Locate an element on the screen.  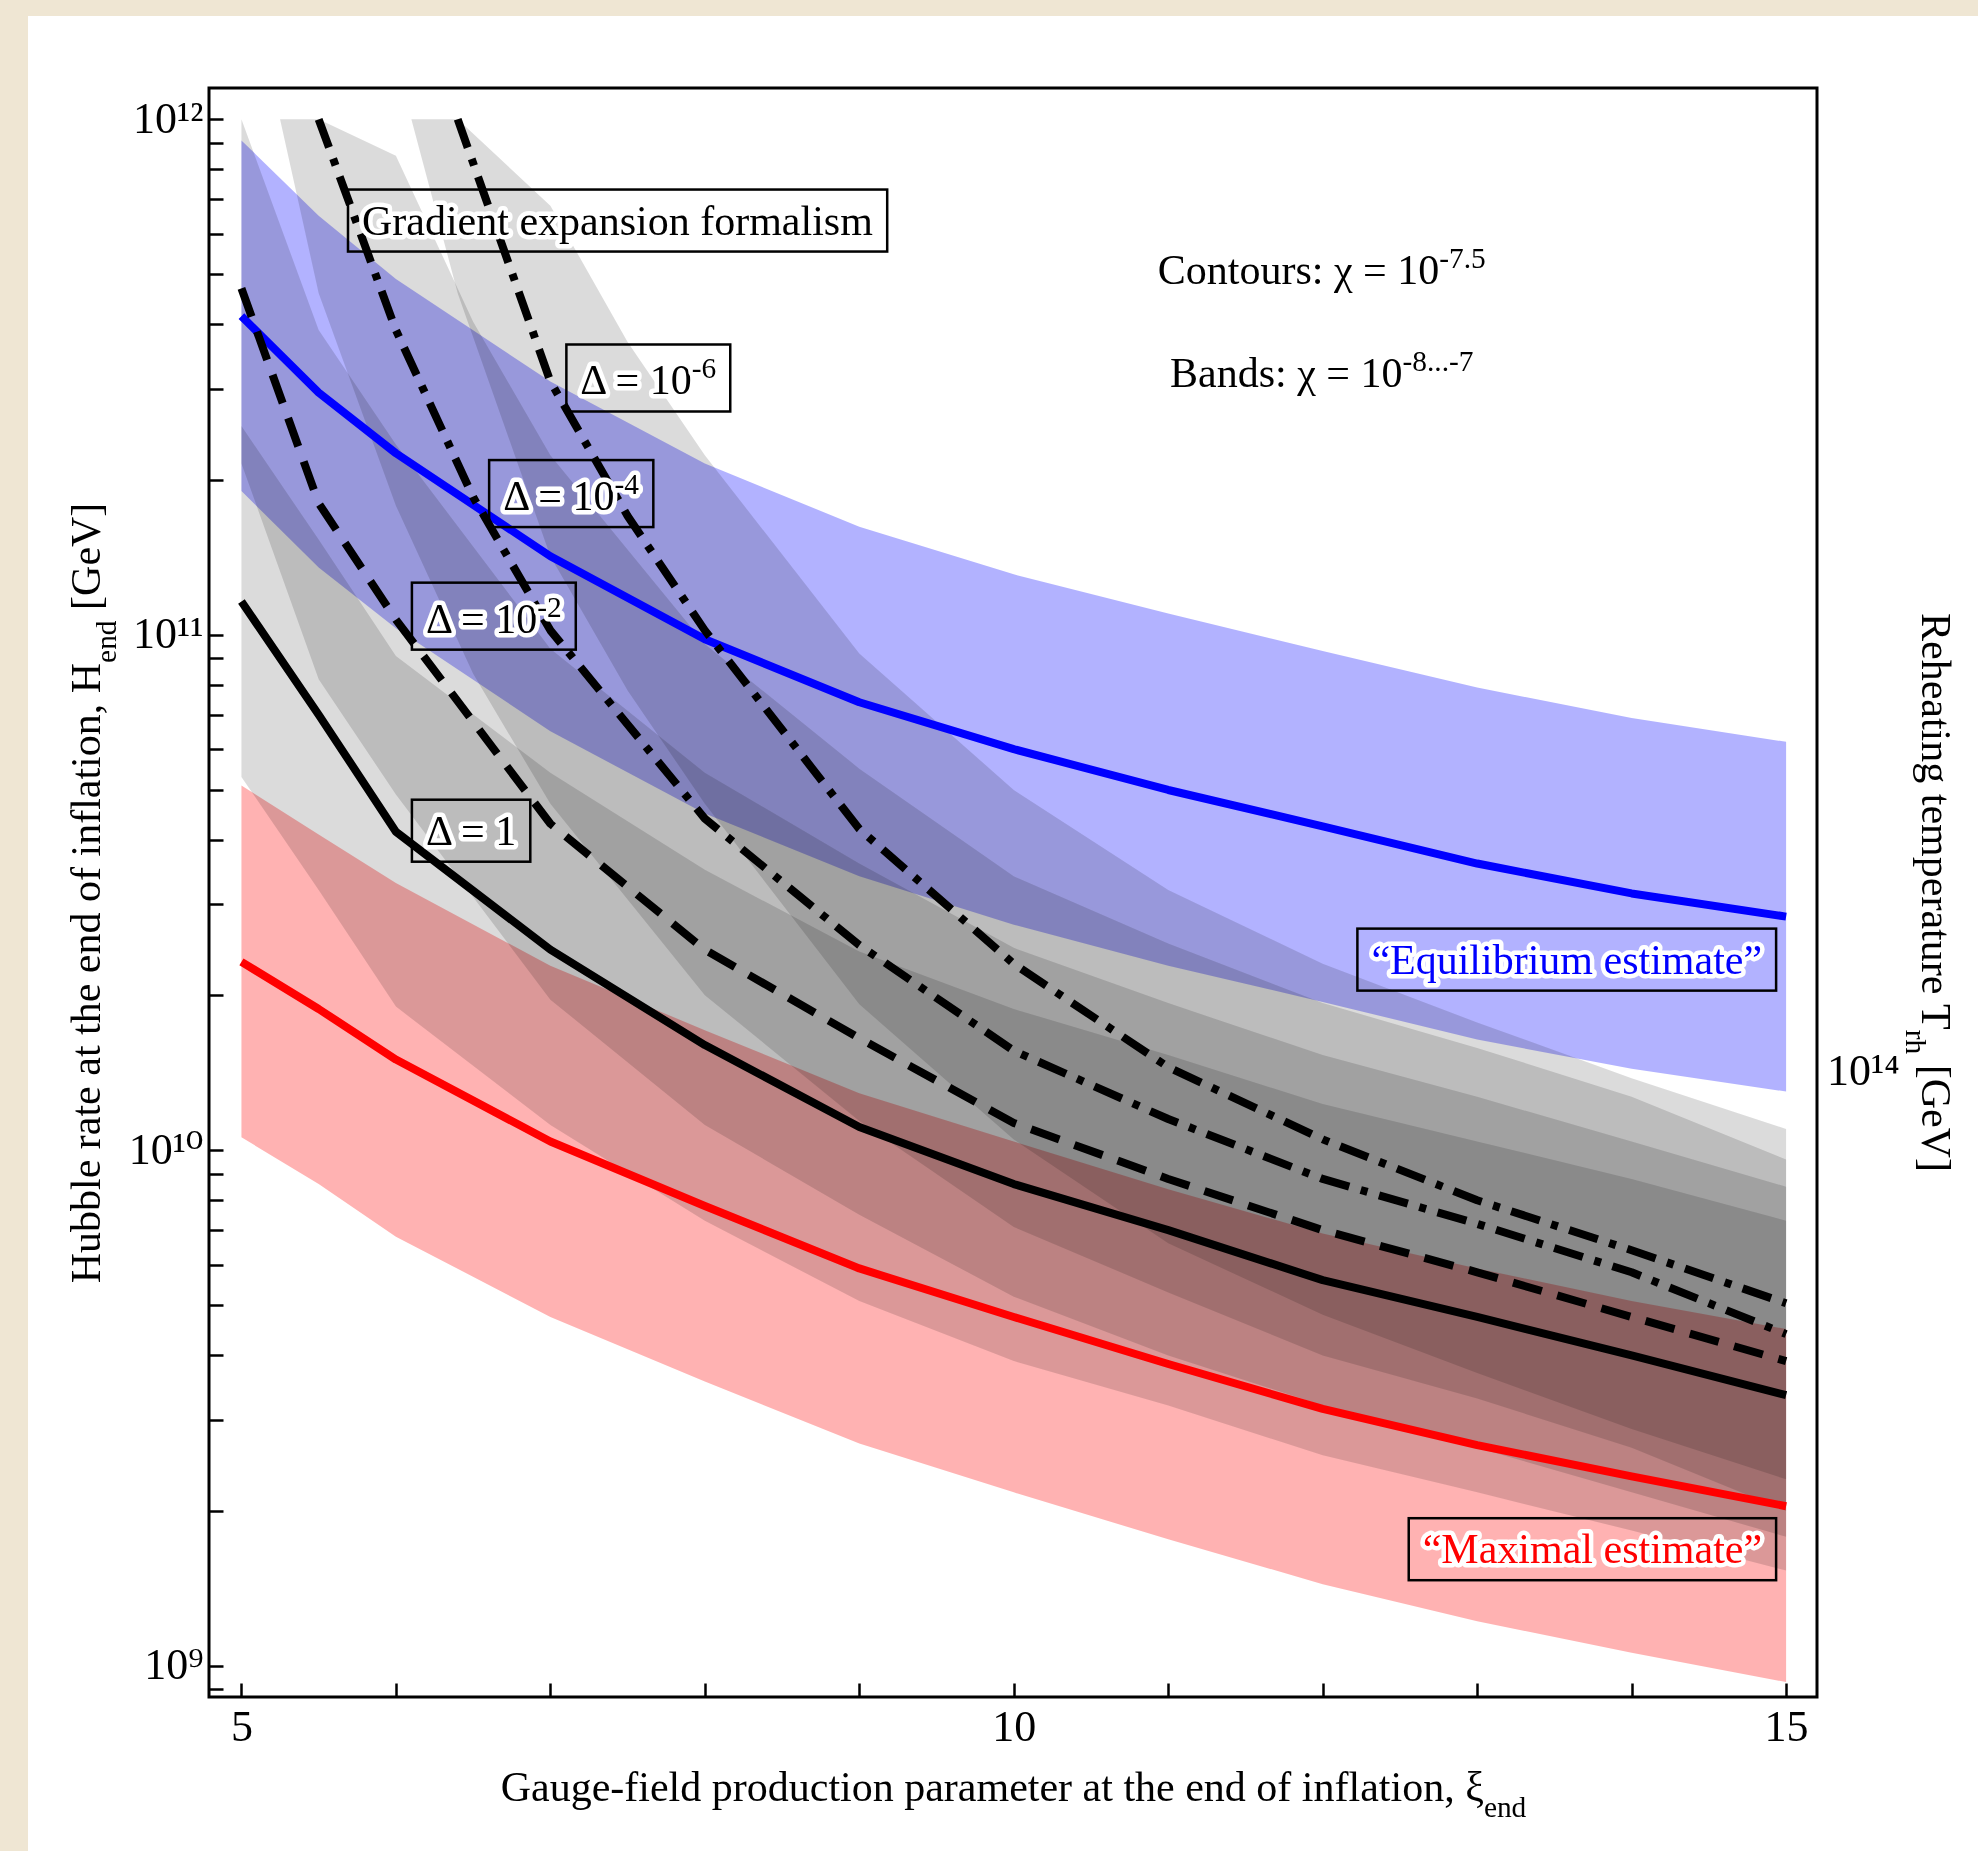
x-tick-label: 10 is located at coordinates (1014, 1726).